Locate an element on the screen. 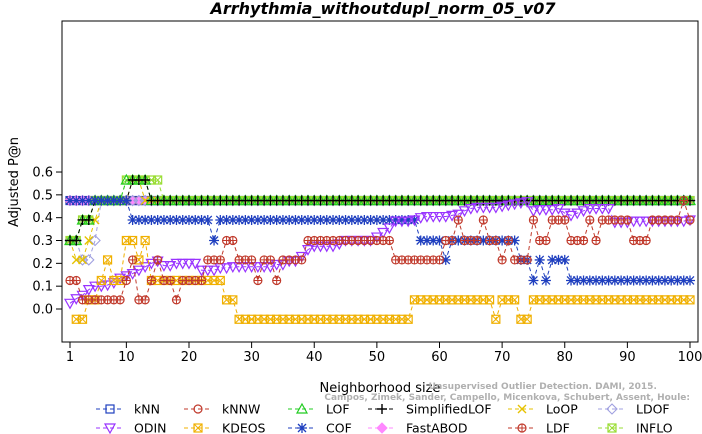 The width and height of the screenshot is (702, 434). point-ldof is located at coordinates (95, 240).